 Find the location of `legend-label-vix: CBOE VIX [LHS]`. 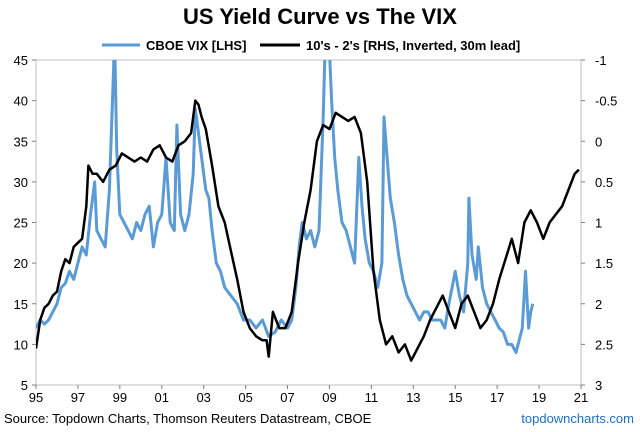

legend-label-vix: CBOE VIX [LHS] is located at coordinates (196, 45).